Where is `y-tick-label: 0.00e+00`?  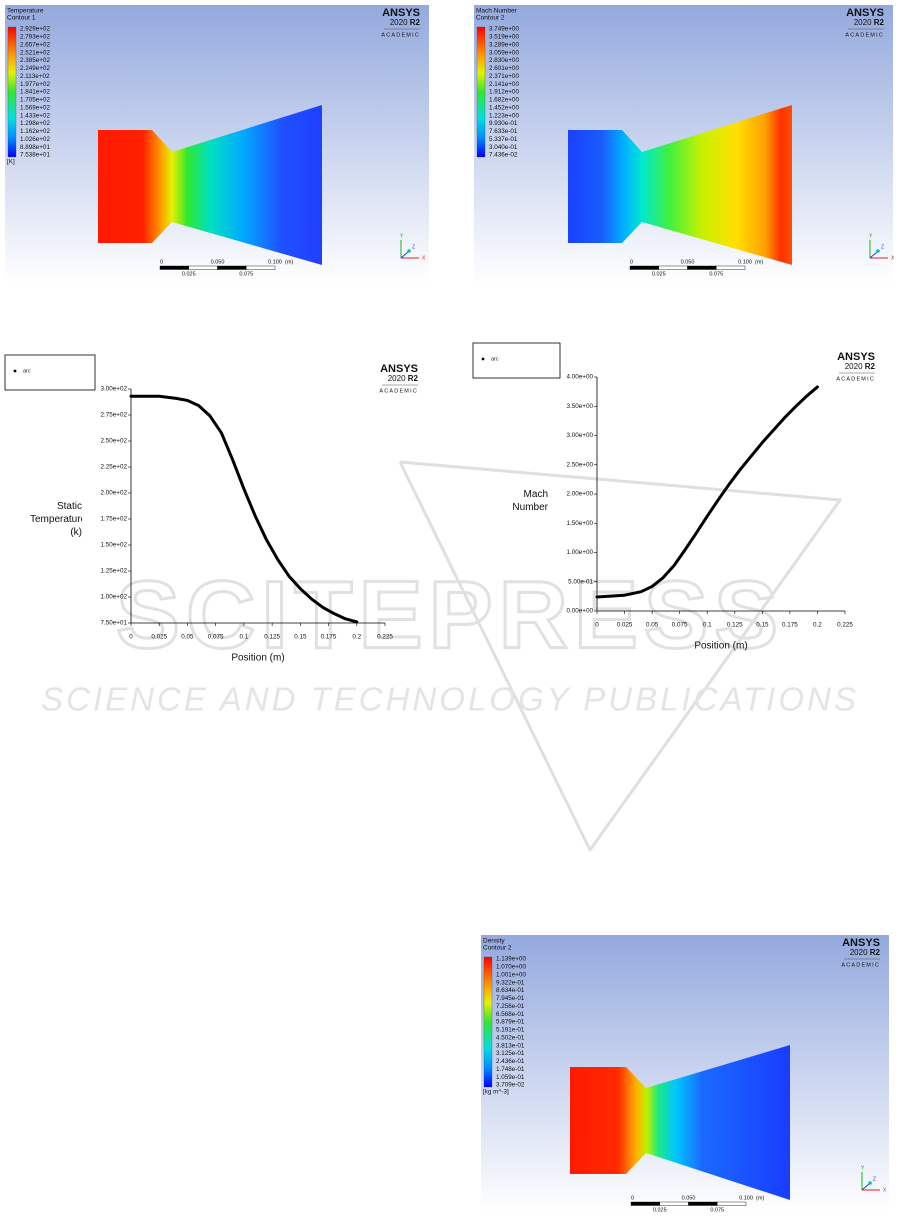
y-tick-label: 0.00e+00 is located at coordinates (580, 611).